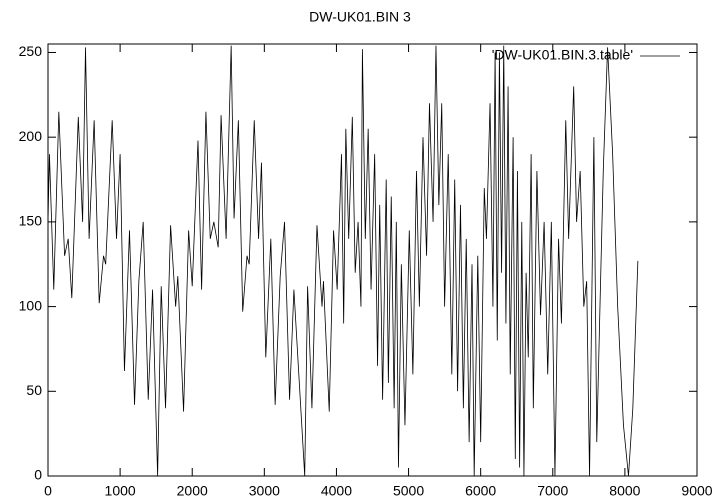 The height and width of the screenshot is (504, 720). Describe the element at coordinates (31, 305) in the screenshot. I see `y-tick-label: 100` at that location.